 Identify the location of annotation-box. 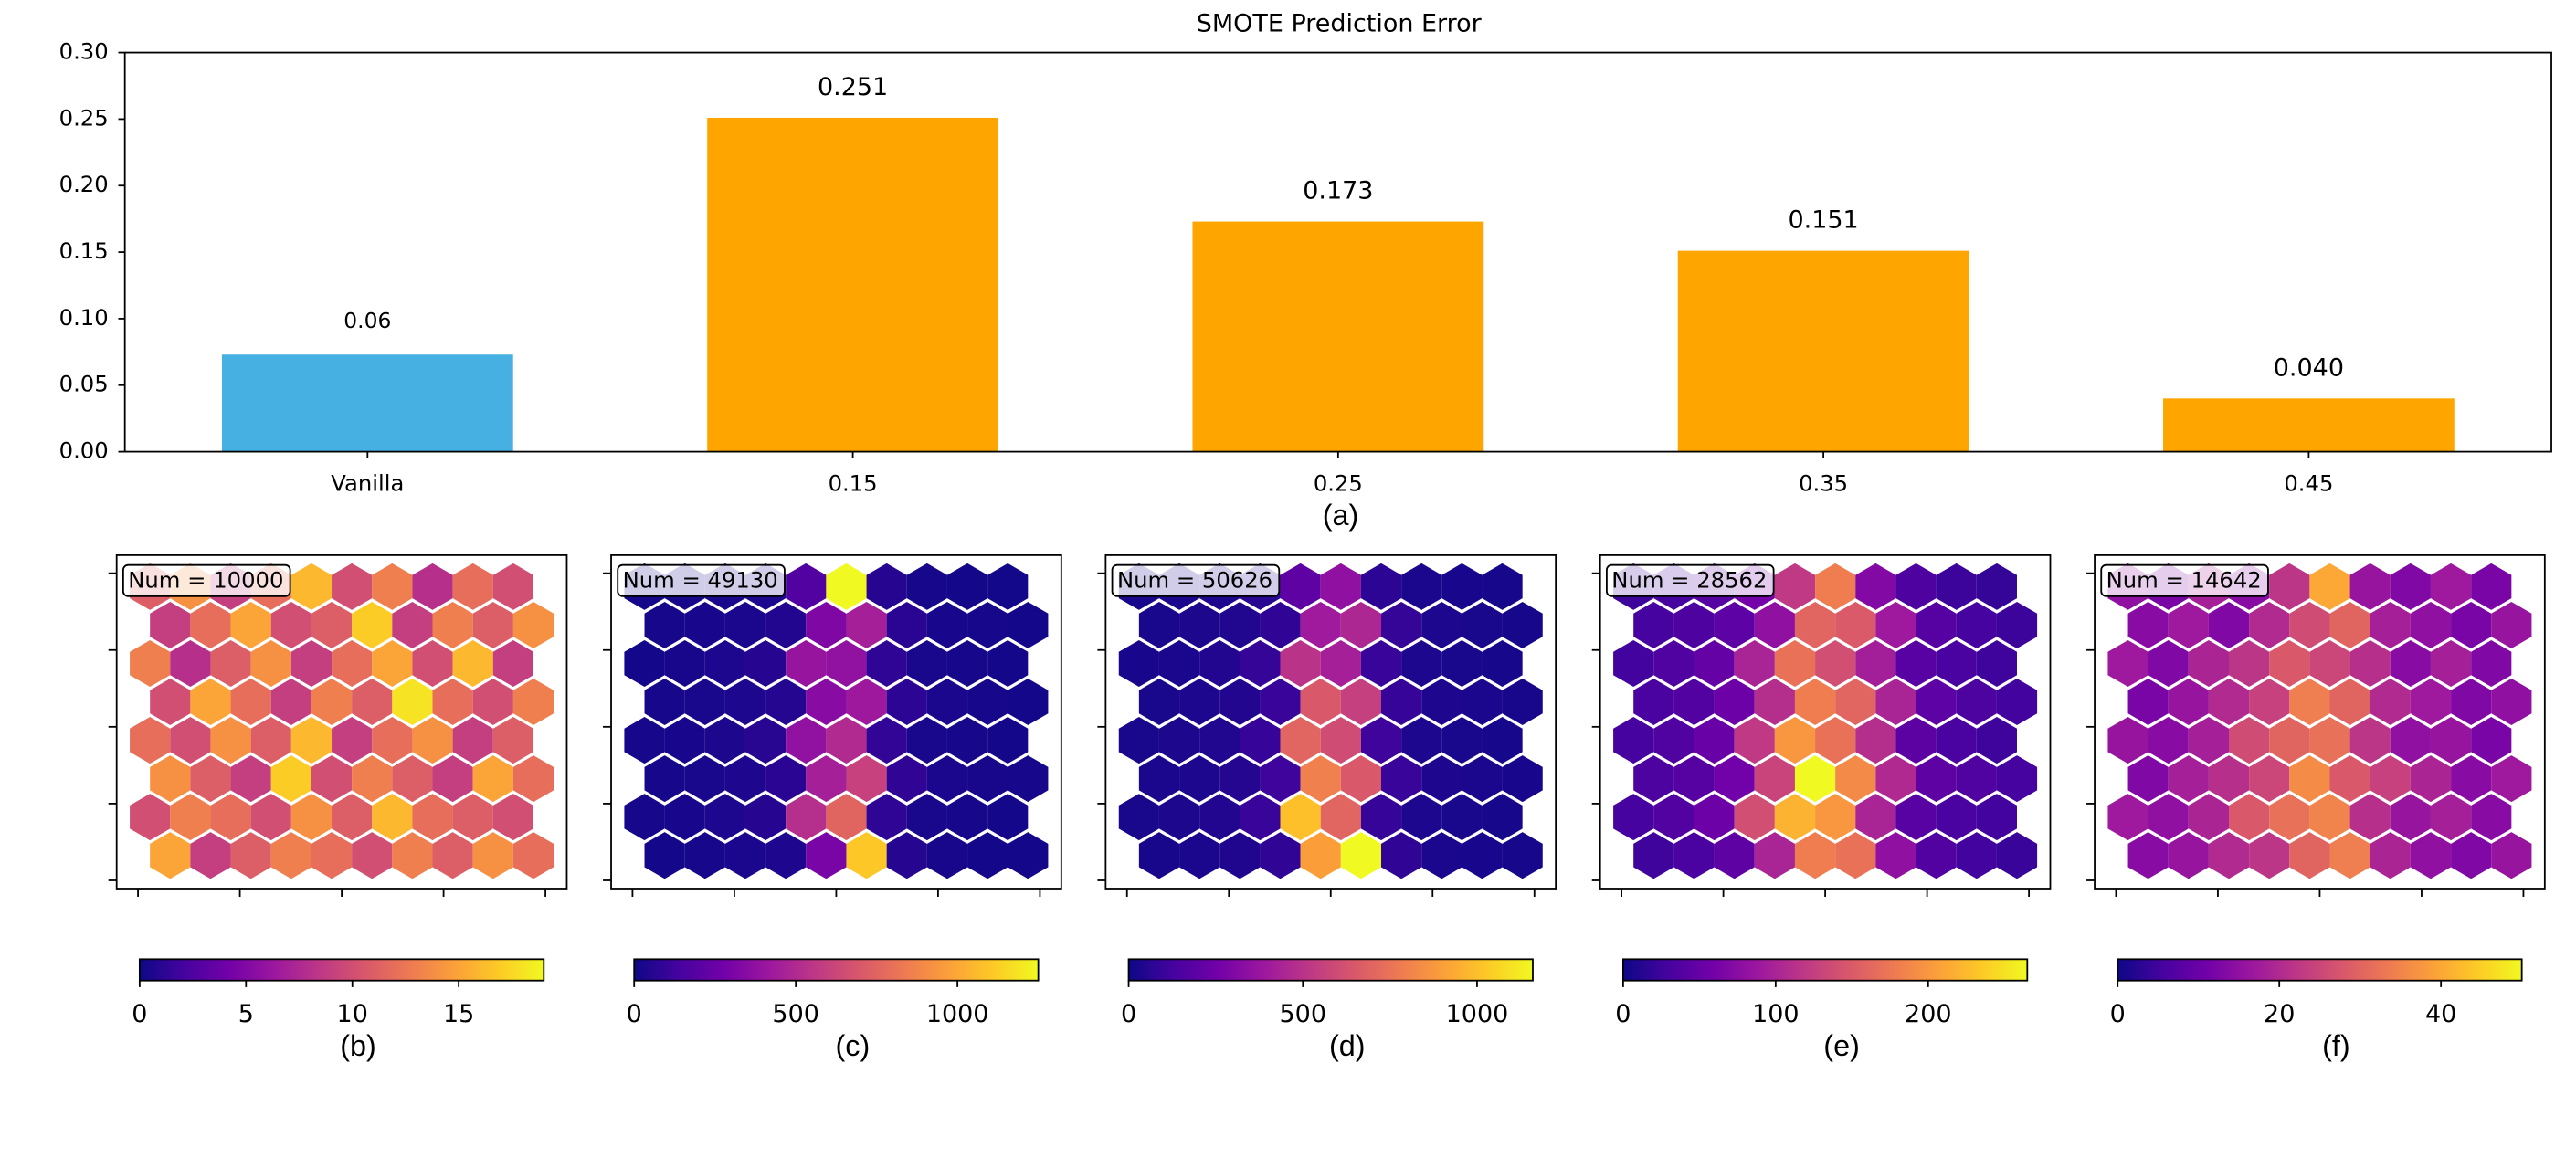
(206, 580).